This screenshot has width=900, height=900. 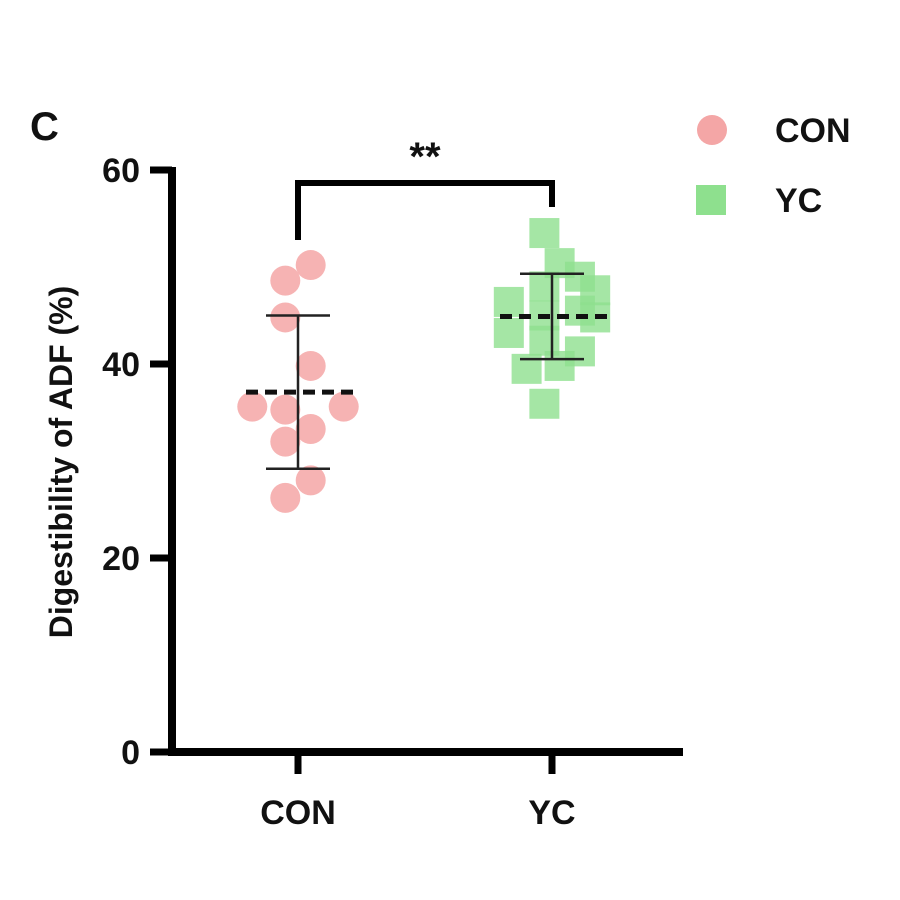 What do you see at coordinates (121, 171) in the screenshot?
I see `y-tick-label: 60` at bounding box center [121, 171].